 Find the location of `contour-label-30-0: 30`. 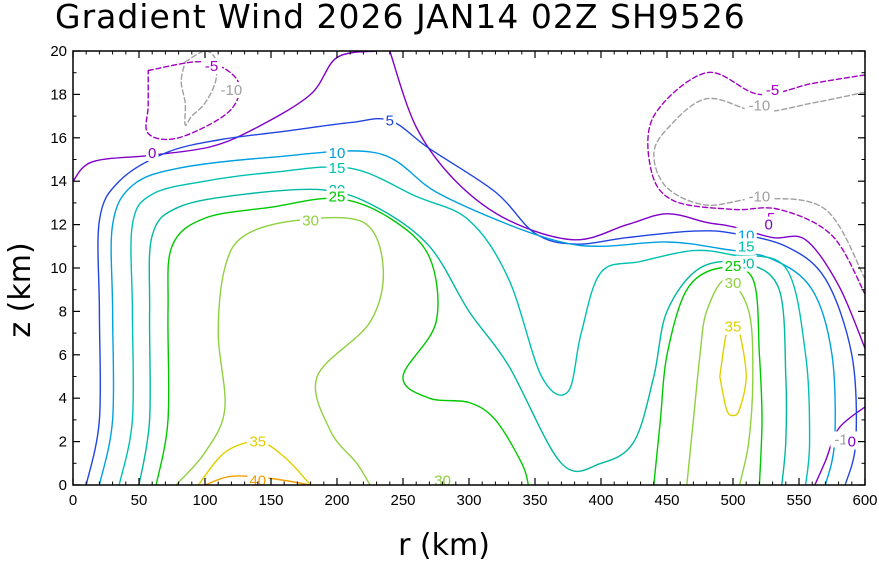

contour-label-30-0: 30 is located at coordinates (310, 220).